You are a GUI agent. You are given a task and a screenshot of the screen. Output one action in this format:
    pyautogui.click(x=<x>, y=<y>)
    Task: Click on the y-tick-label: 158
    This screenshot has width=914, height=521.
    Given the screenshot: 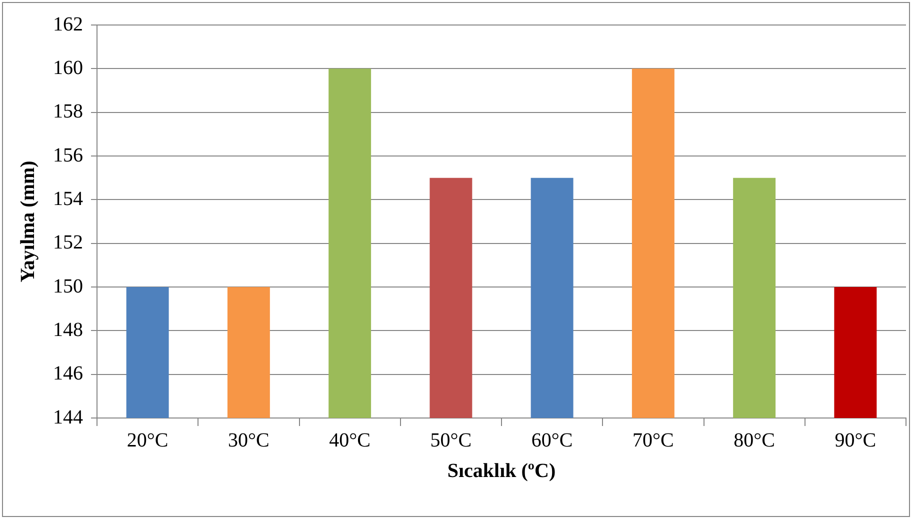 What is the action you would take?
    pyautogui.click(x=68, y=111)
    